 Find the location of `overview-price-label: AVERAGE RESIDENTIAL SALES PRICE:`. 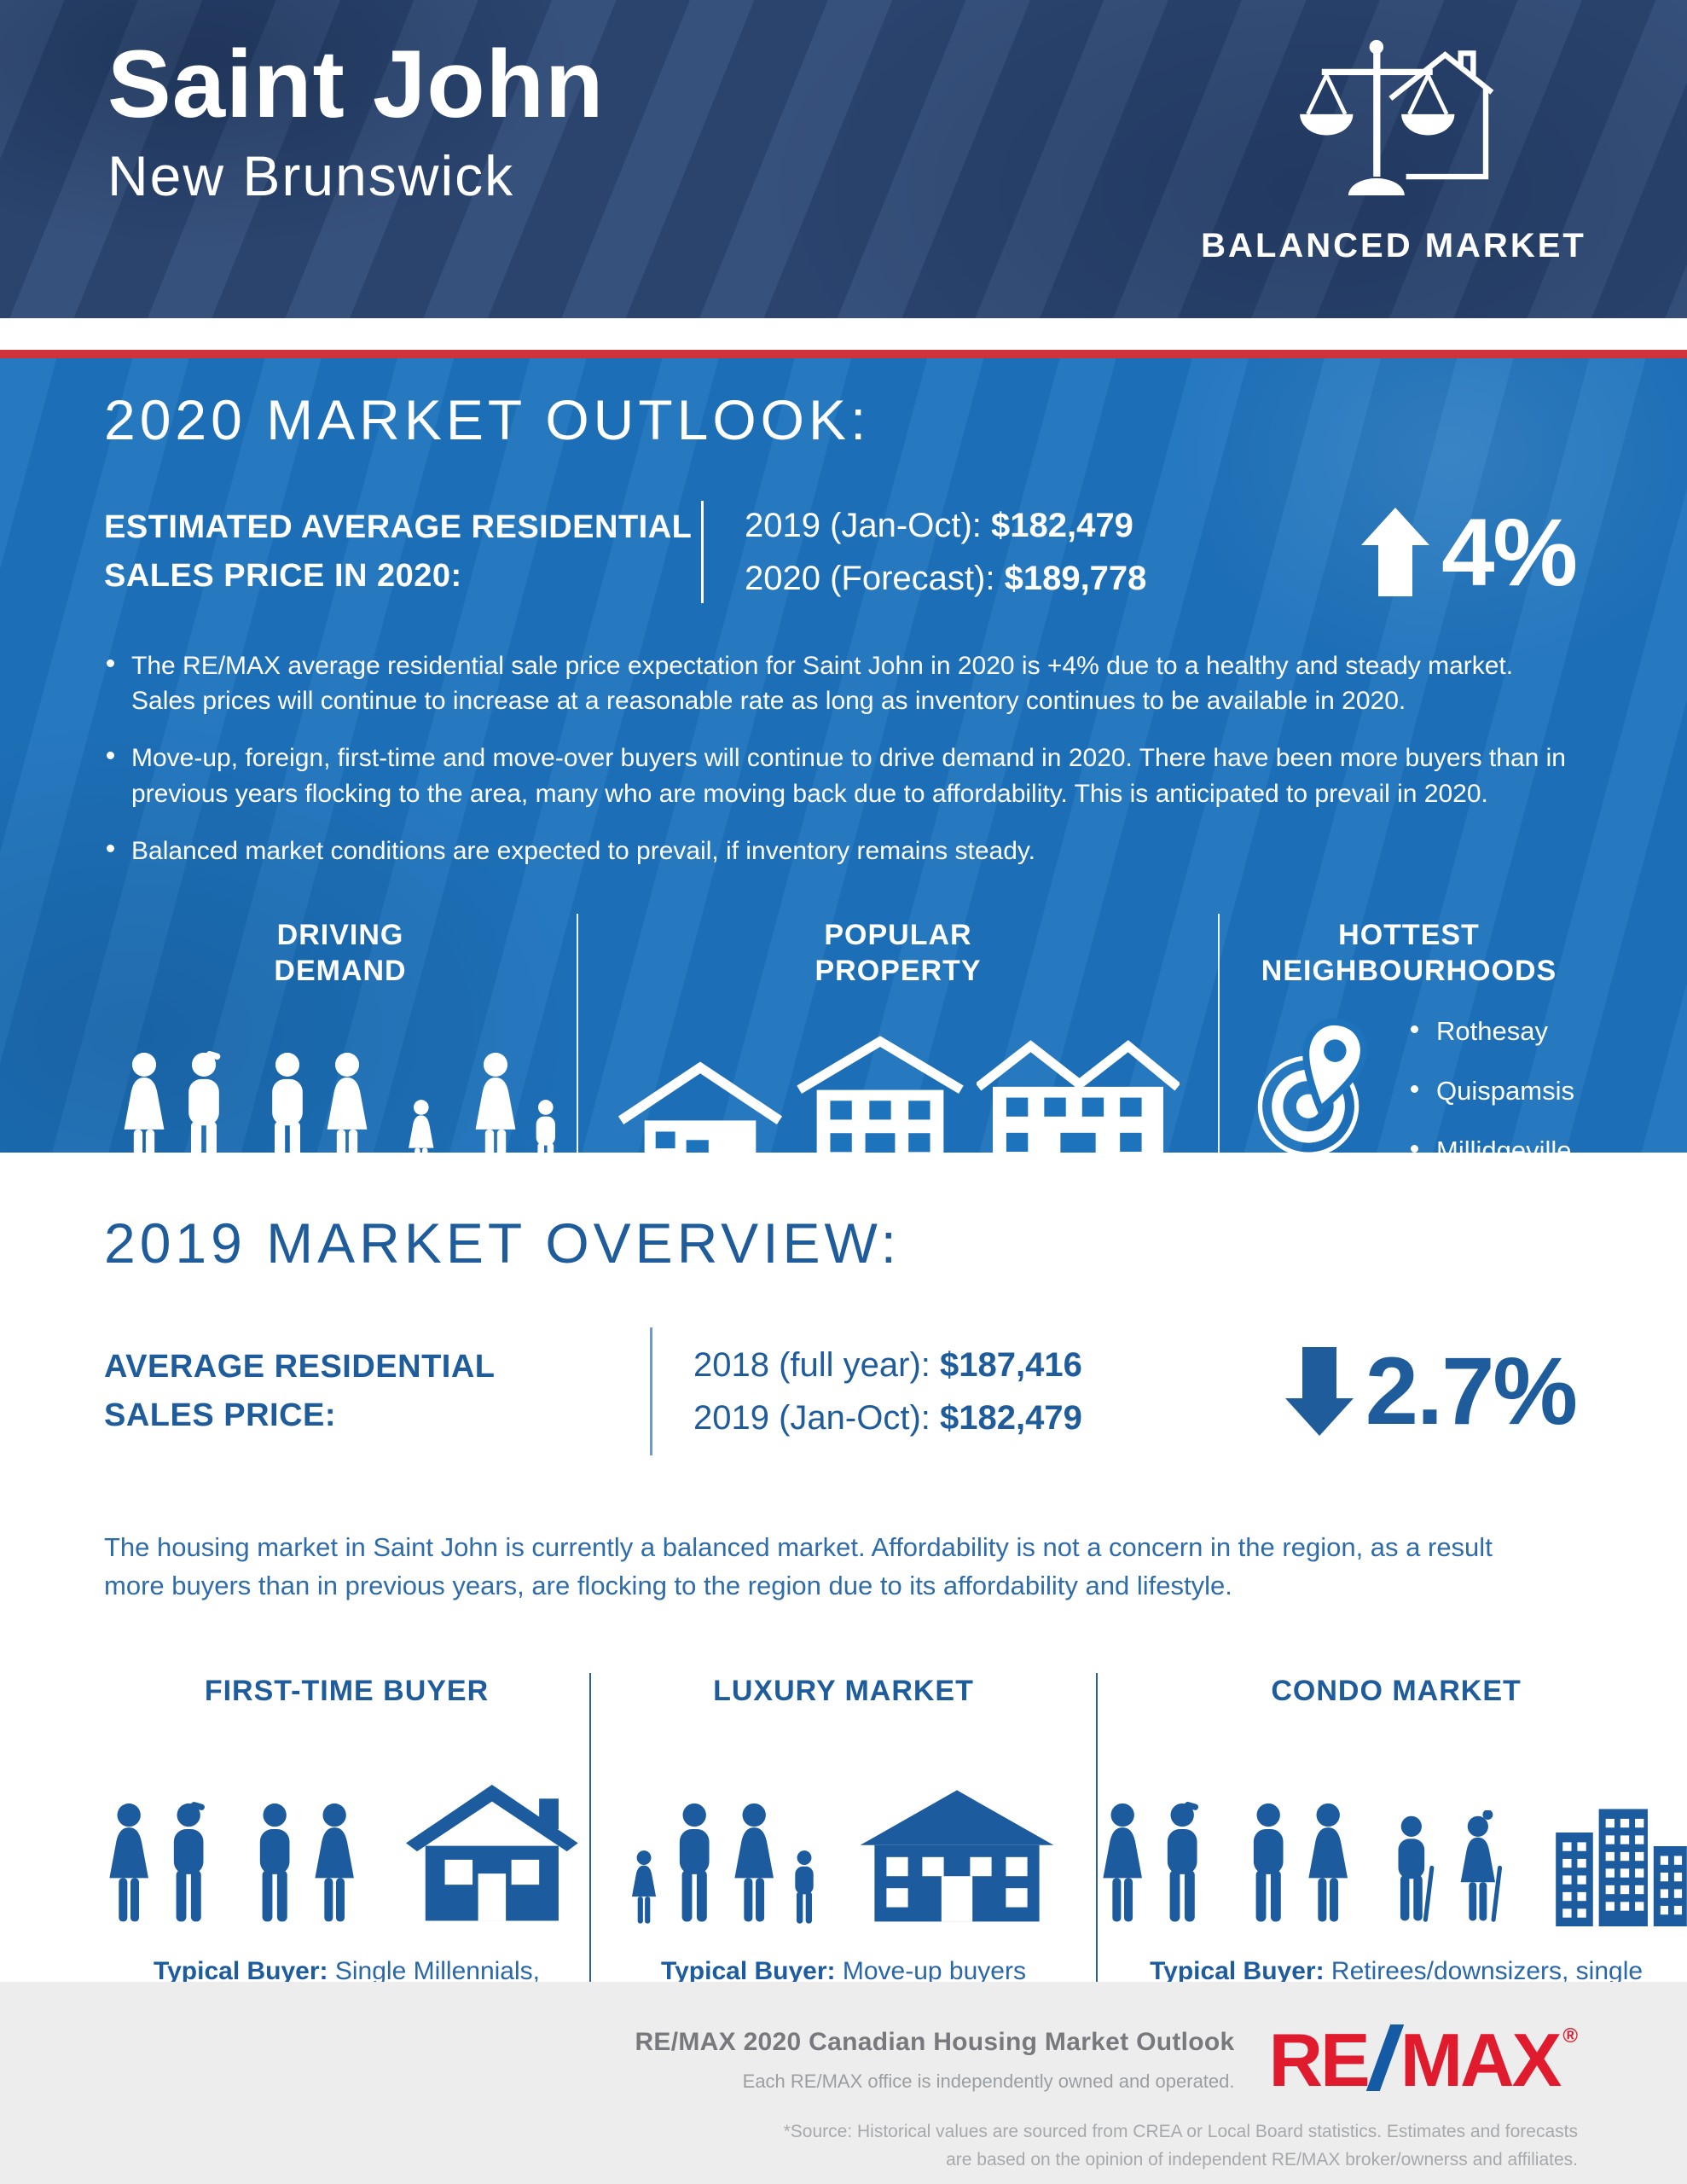

overview-price-label: AVERAGE RESIDENTIAL SALES PRICE: is located at coordinates (300, 1390).